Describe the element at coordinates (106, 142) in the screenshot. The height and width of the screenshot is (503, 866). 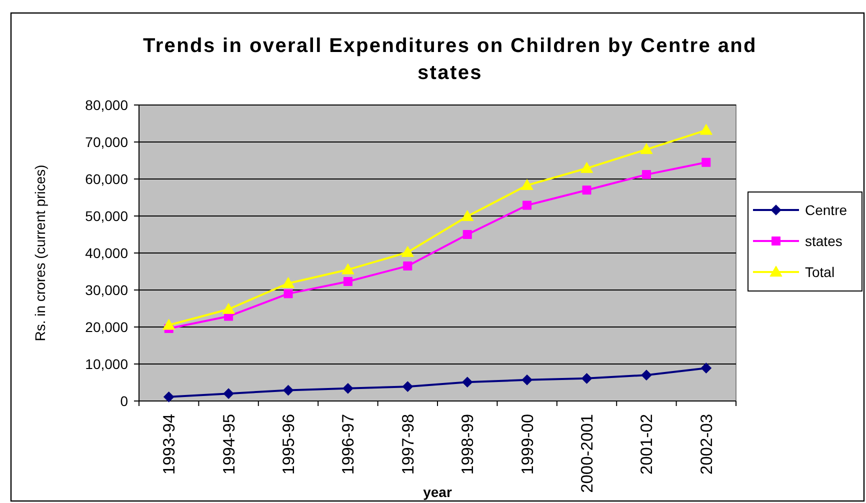
I see `y-tick-label: 70,000` at that location.